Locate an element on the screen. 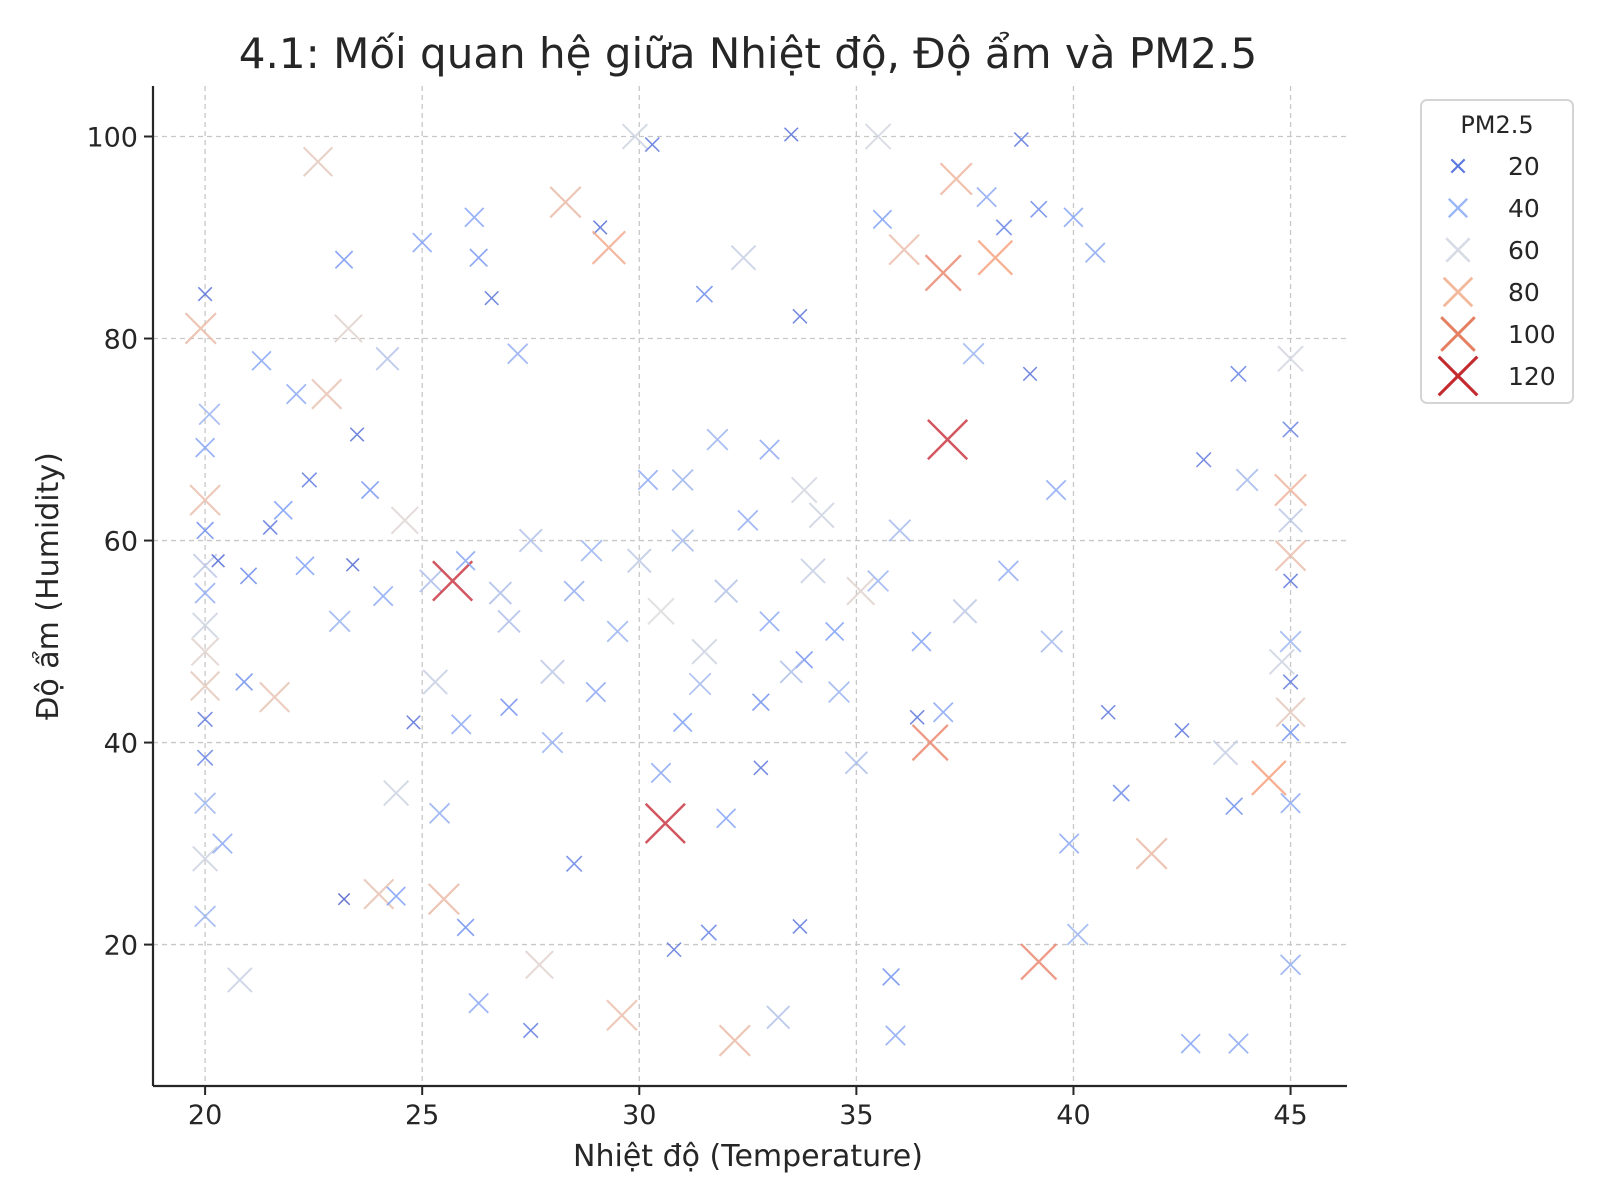 The width and height of the screenshot is (1600, 1204). legend-box is located at coordinates (1497, 251).